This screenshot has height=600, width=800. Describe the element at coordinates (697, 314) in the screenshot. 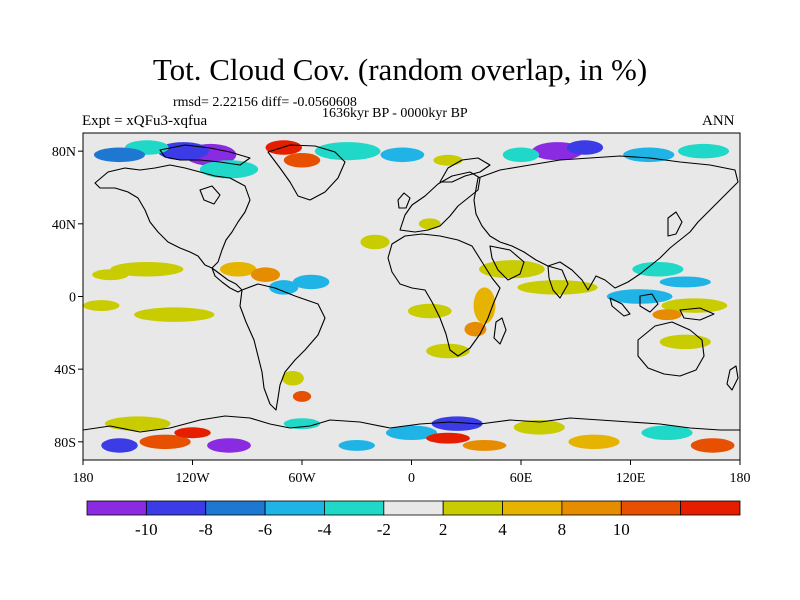

I see `coast-new-guinea` at that location.